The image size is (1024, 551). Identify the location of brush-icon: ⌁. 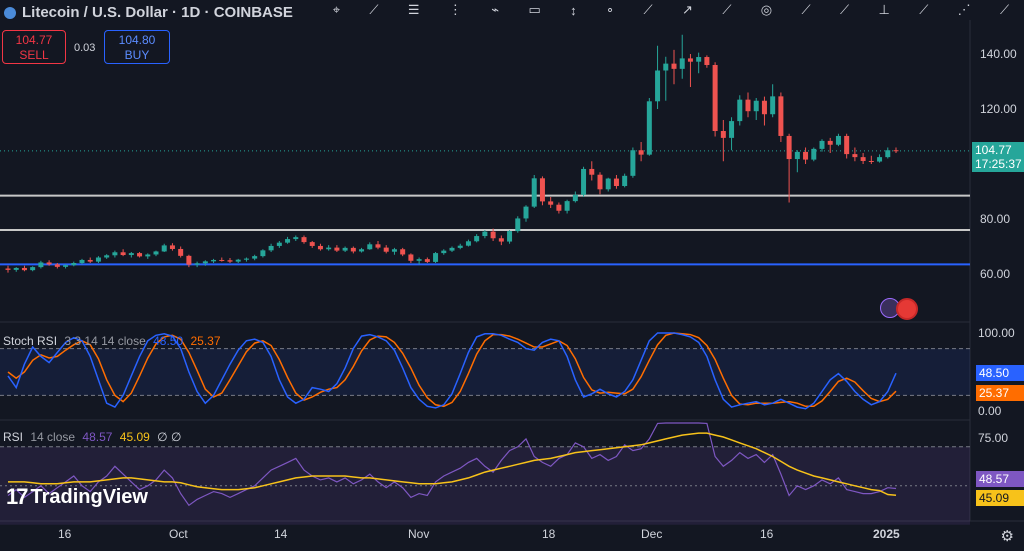
(495, 9).